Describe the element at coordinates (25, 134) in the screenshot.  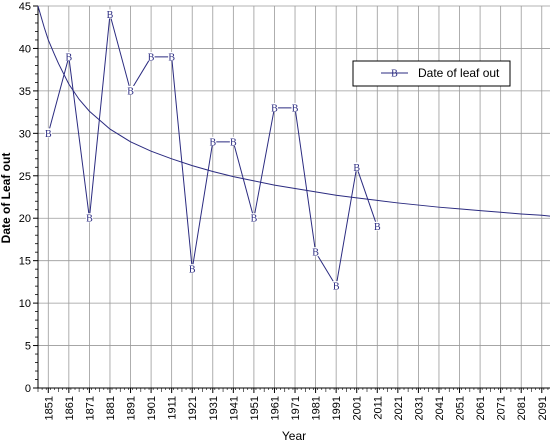
I see `y-tick-label: 30` at that location.